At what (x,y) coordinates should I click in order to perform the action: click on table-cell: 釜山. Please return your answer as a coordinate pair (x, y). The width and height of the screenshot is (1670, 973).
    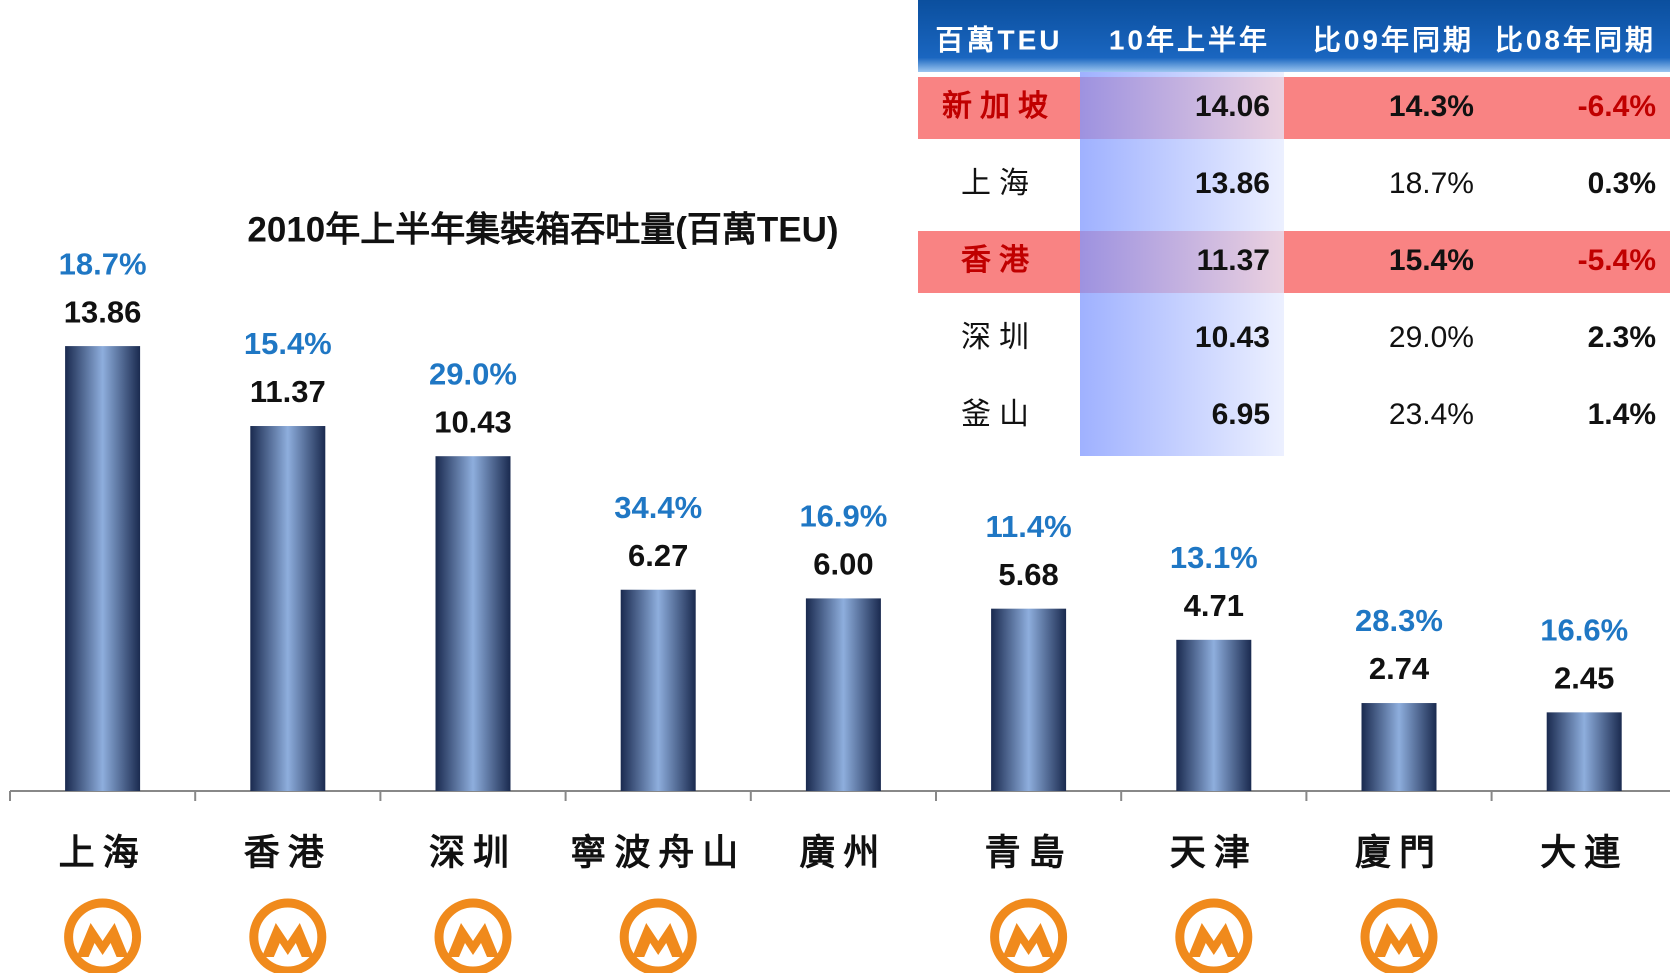
    Looking at the image, I should click on (999, 414).